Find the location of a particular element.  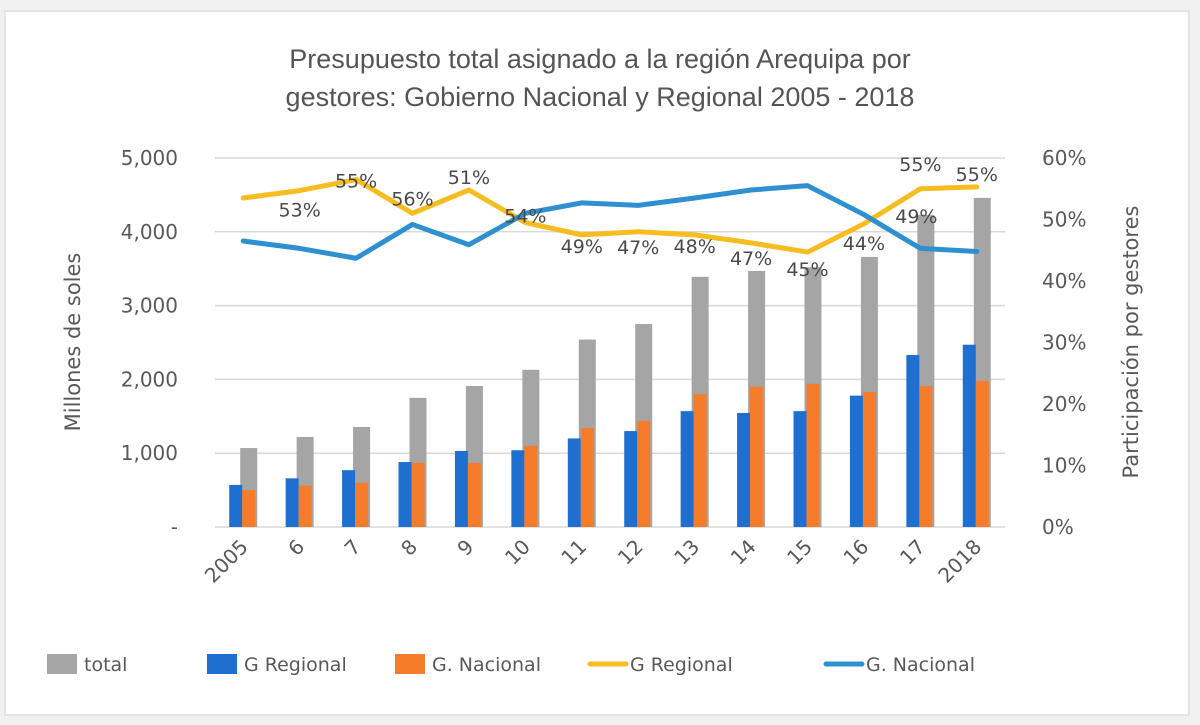

y2-tick-label: 60% is located at coordinates (1064, 158).